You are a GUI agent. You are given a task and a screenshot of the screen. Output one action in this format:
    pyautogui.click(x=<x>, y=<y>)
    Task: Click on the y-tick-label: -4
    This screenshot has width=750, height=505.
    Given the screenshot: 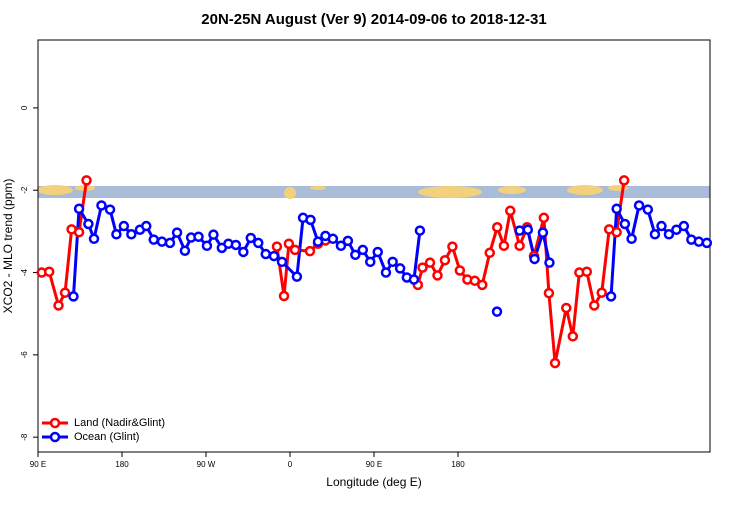 What is the action you would take?
    pyautogui.click(x=24, y=272)
    